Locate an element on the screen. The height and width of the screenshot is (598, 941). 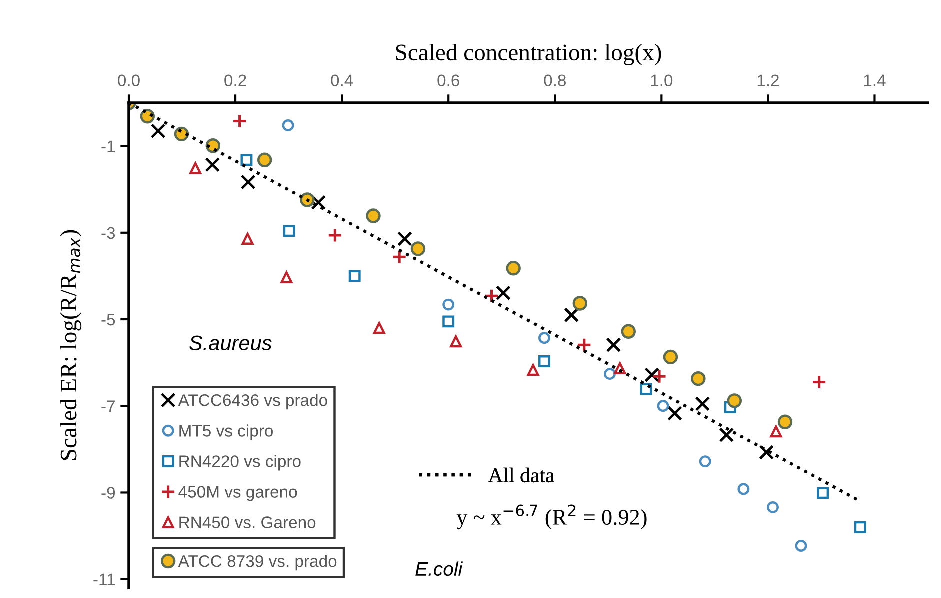
y-tick-label: -5 is located at coordinates (109, 320).